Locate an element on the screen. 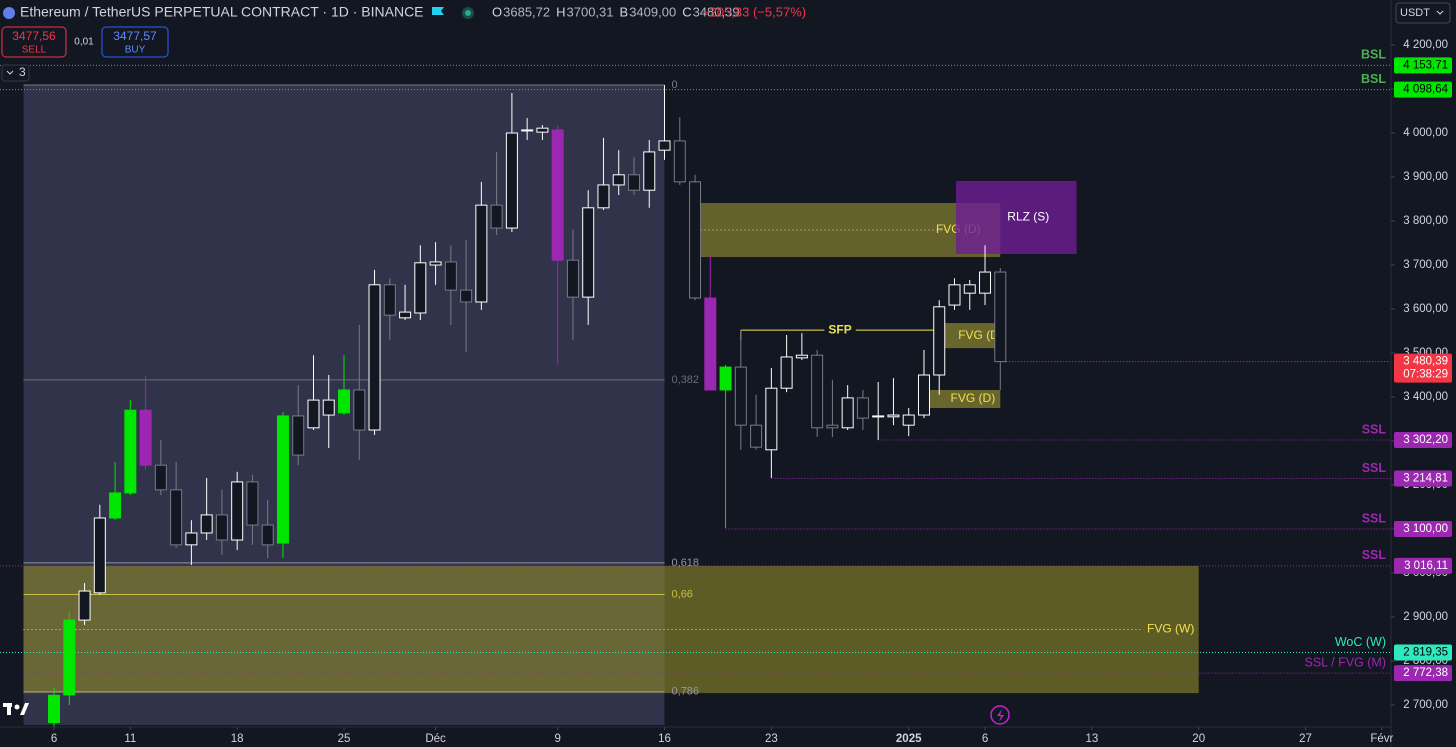 The height and width of the screenshot is (747, 1456). level-name: WoC (W) is located at coordinates (1360, 642).